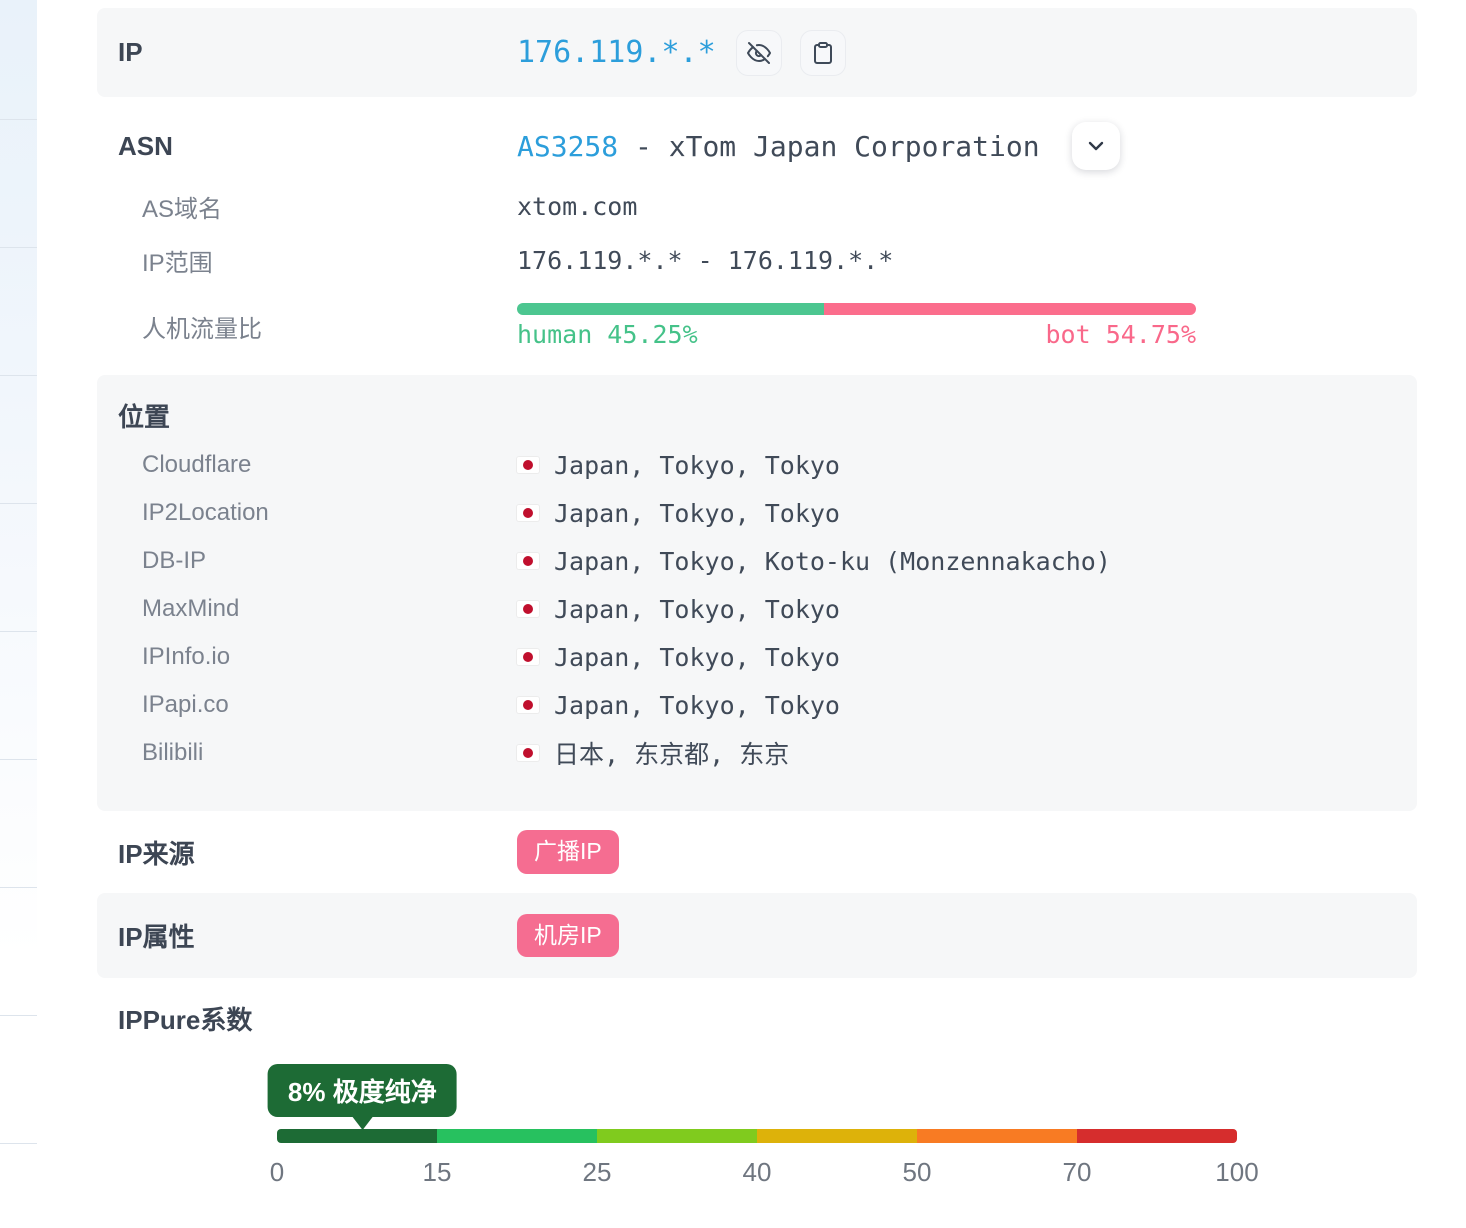 The height and width of the screenshot is (1228, 1466). What do you see at coordinates (362, 1097) in the screenshot?
I see `ippure-score-tooltip: 8% 极度纯净` at bounding box center [362, 1097].